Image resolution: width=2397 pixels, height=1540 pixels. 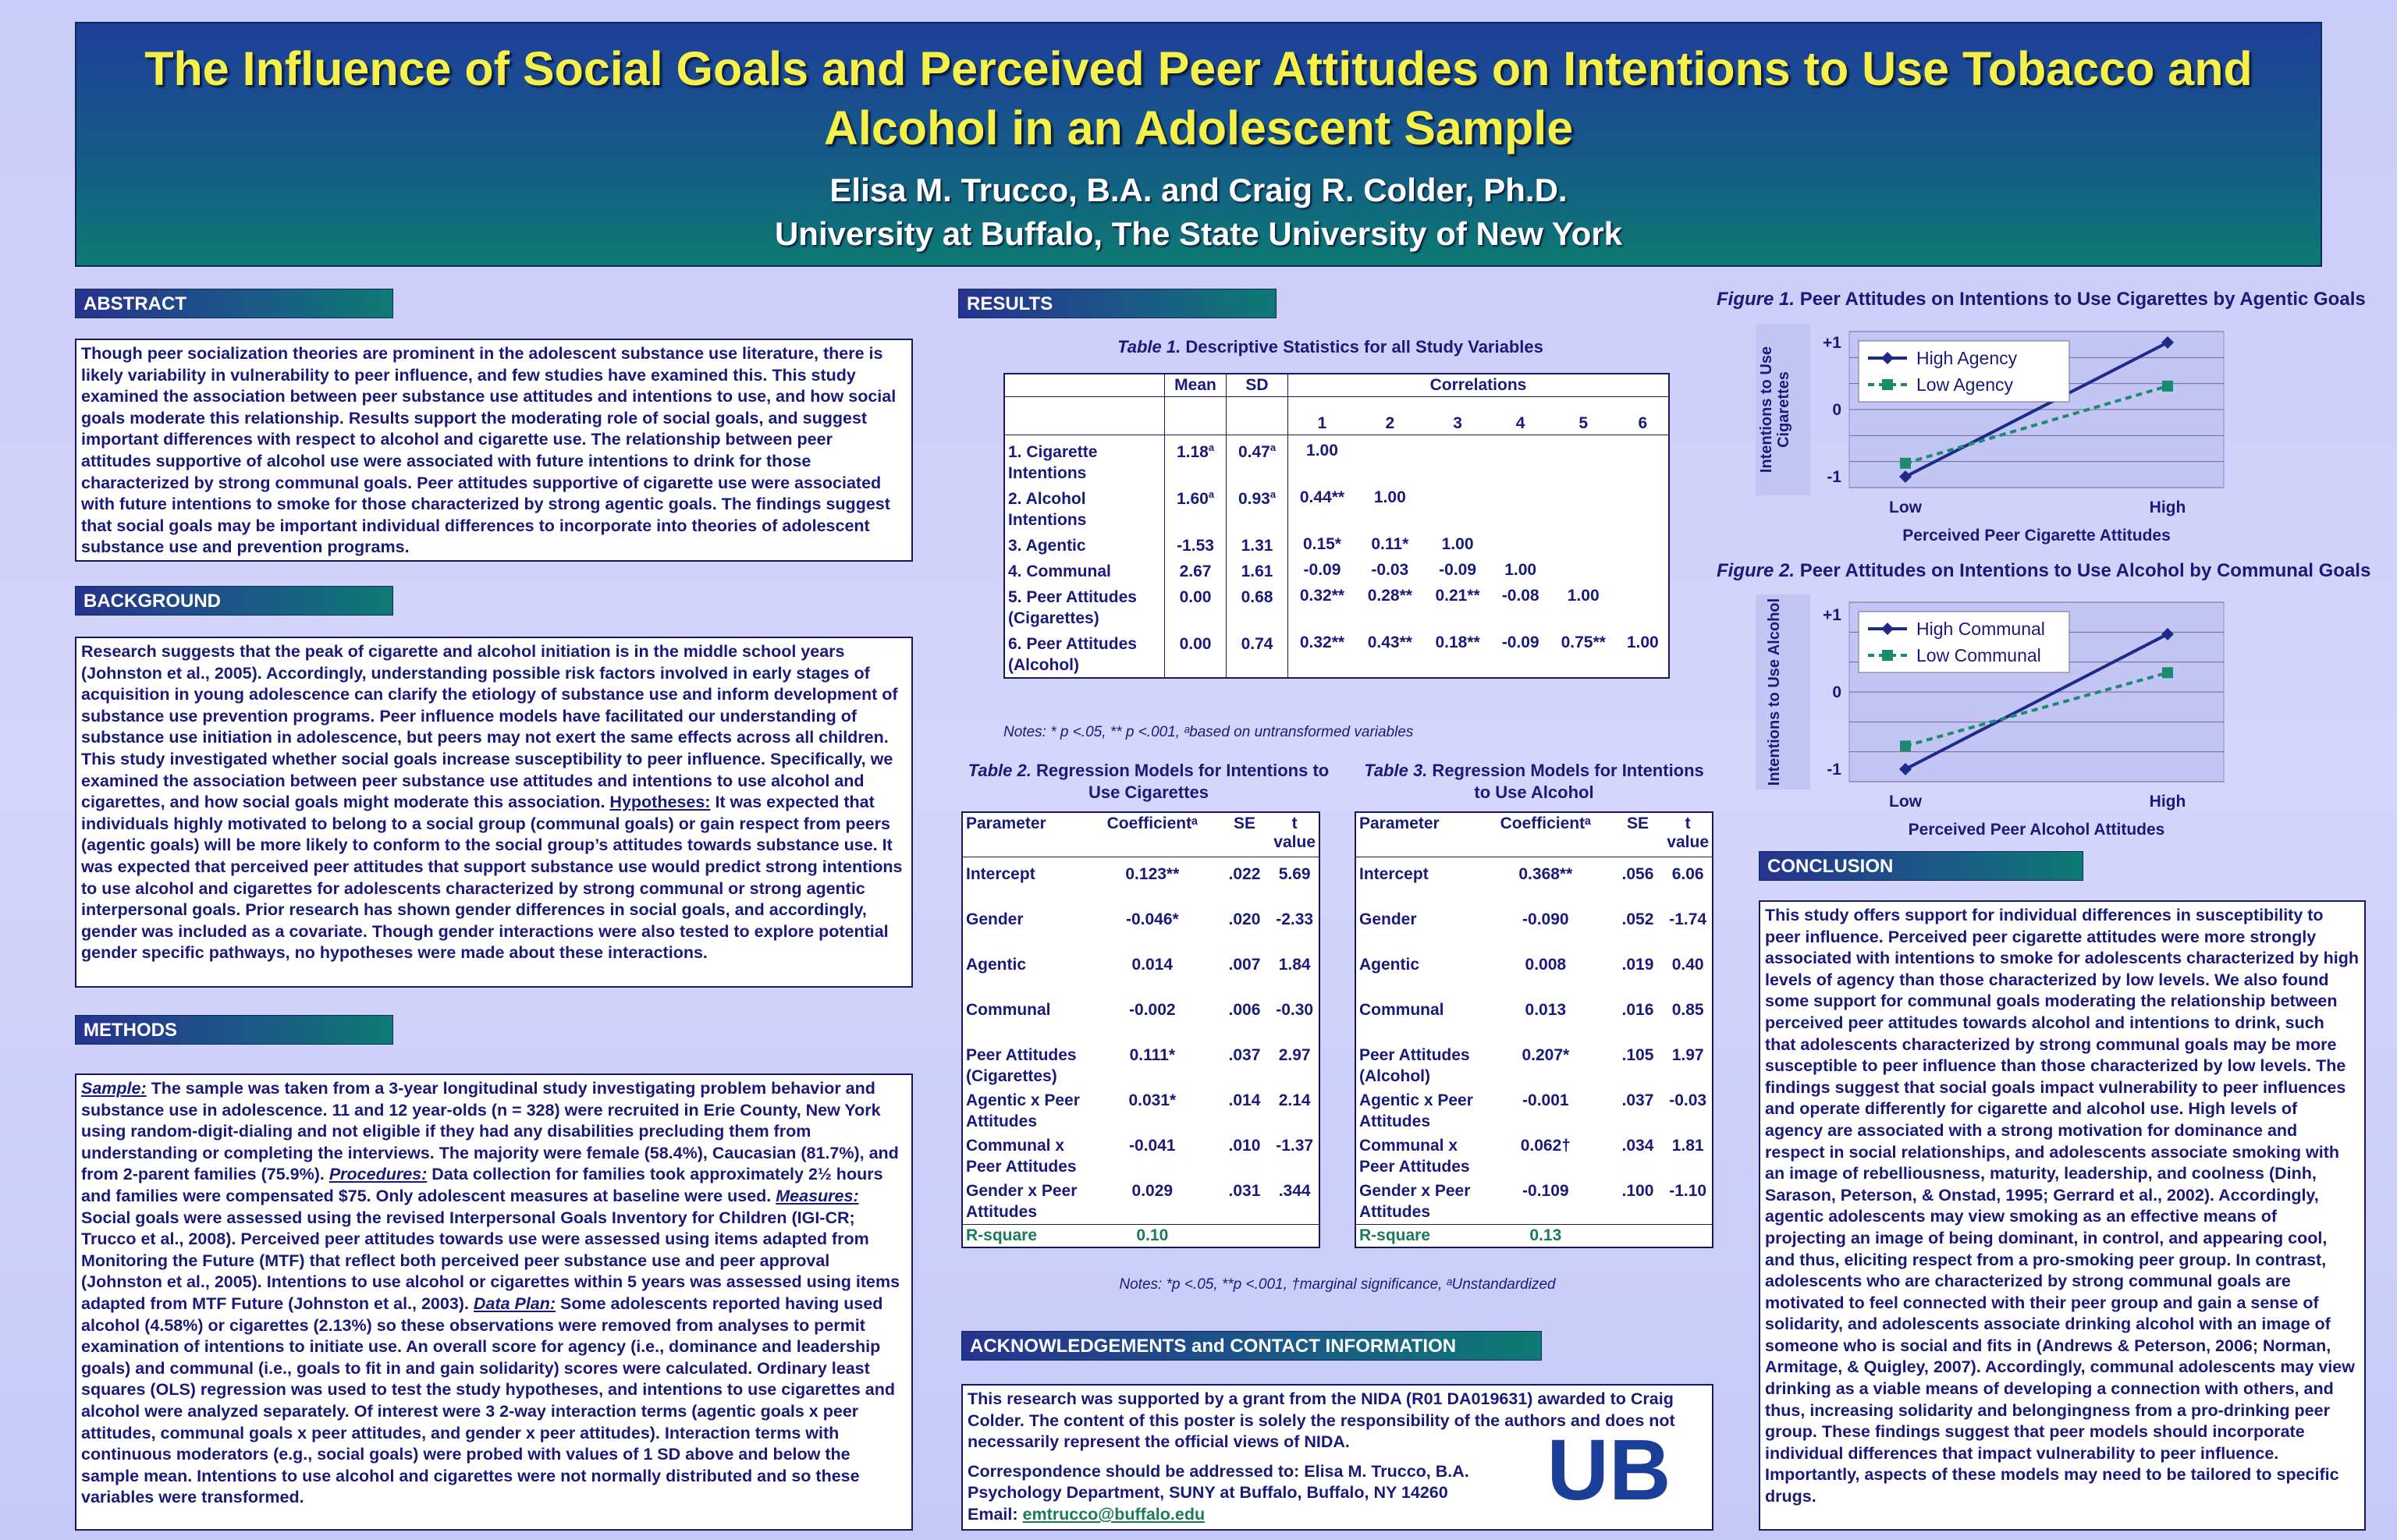 I want to click on table3-cell: -0.03, so click(x=1688, y=1100).